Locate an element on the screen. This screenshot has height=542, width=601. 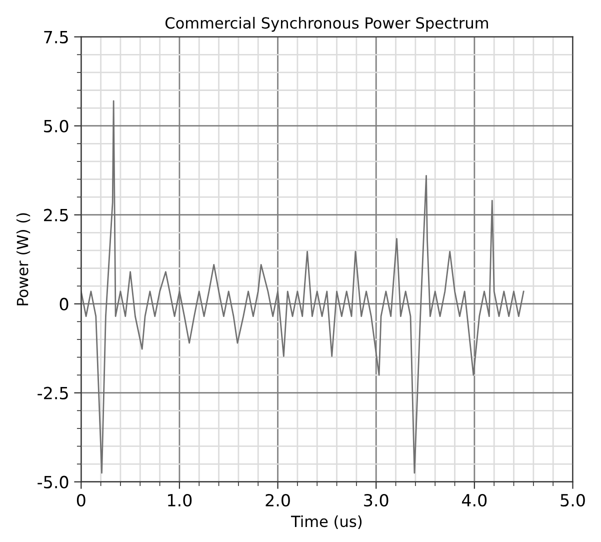
y-tick-label: -5.0 is located at coordinates (53, 482).